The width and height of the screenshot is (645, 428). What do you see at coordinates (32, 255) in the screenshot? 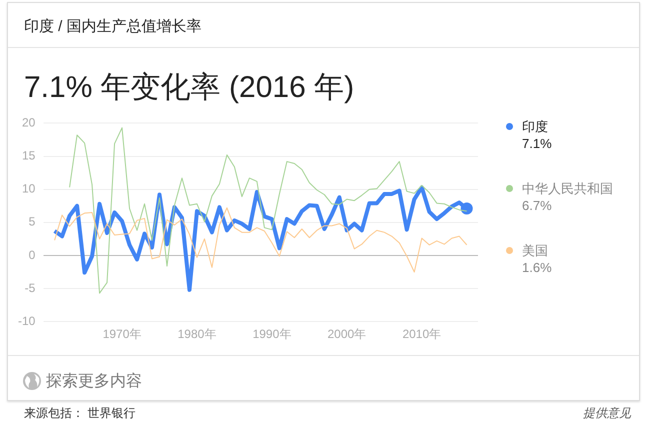
I see `y-tick-label: 0` at bounding box center [32, 255].